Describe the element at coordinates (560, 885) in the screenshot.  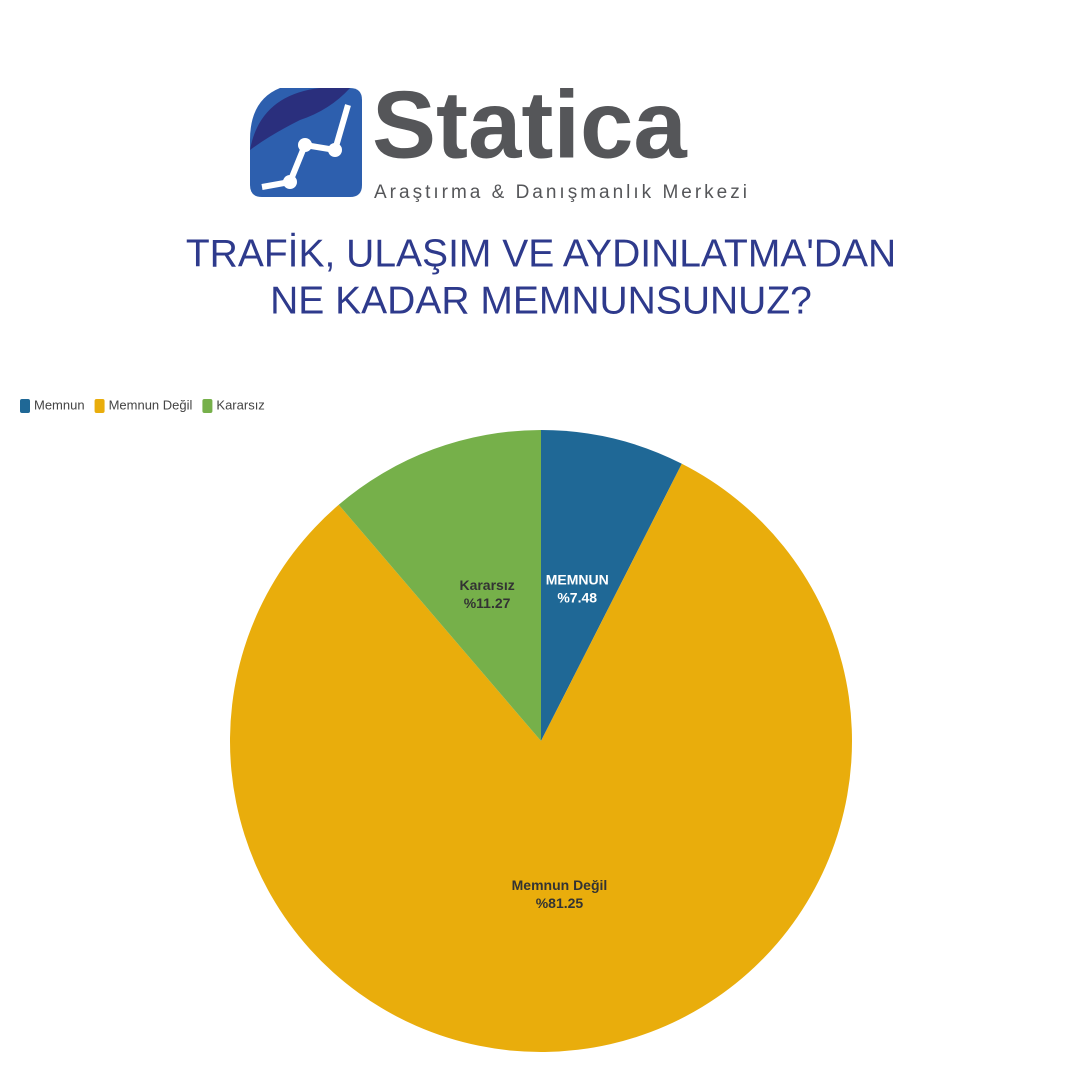
I see `slice-label: Memnun Değil` at that location.